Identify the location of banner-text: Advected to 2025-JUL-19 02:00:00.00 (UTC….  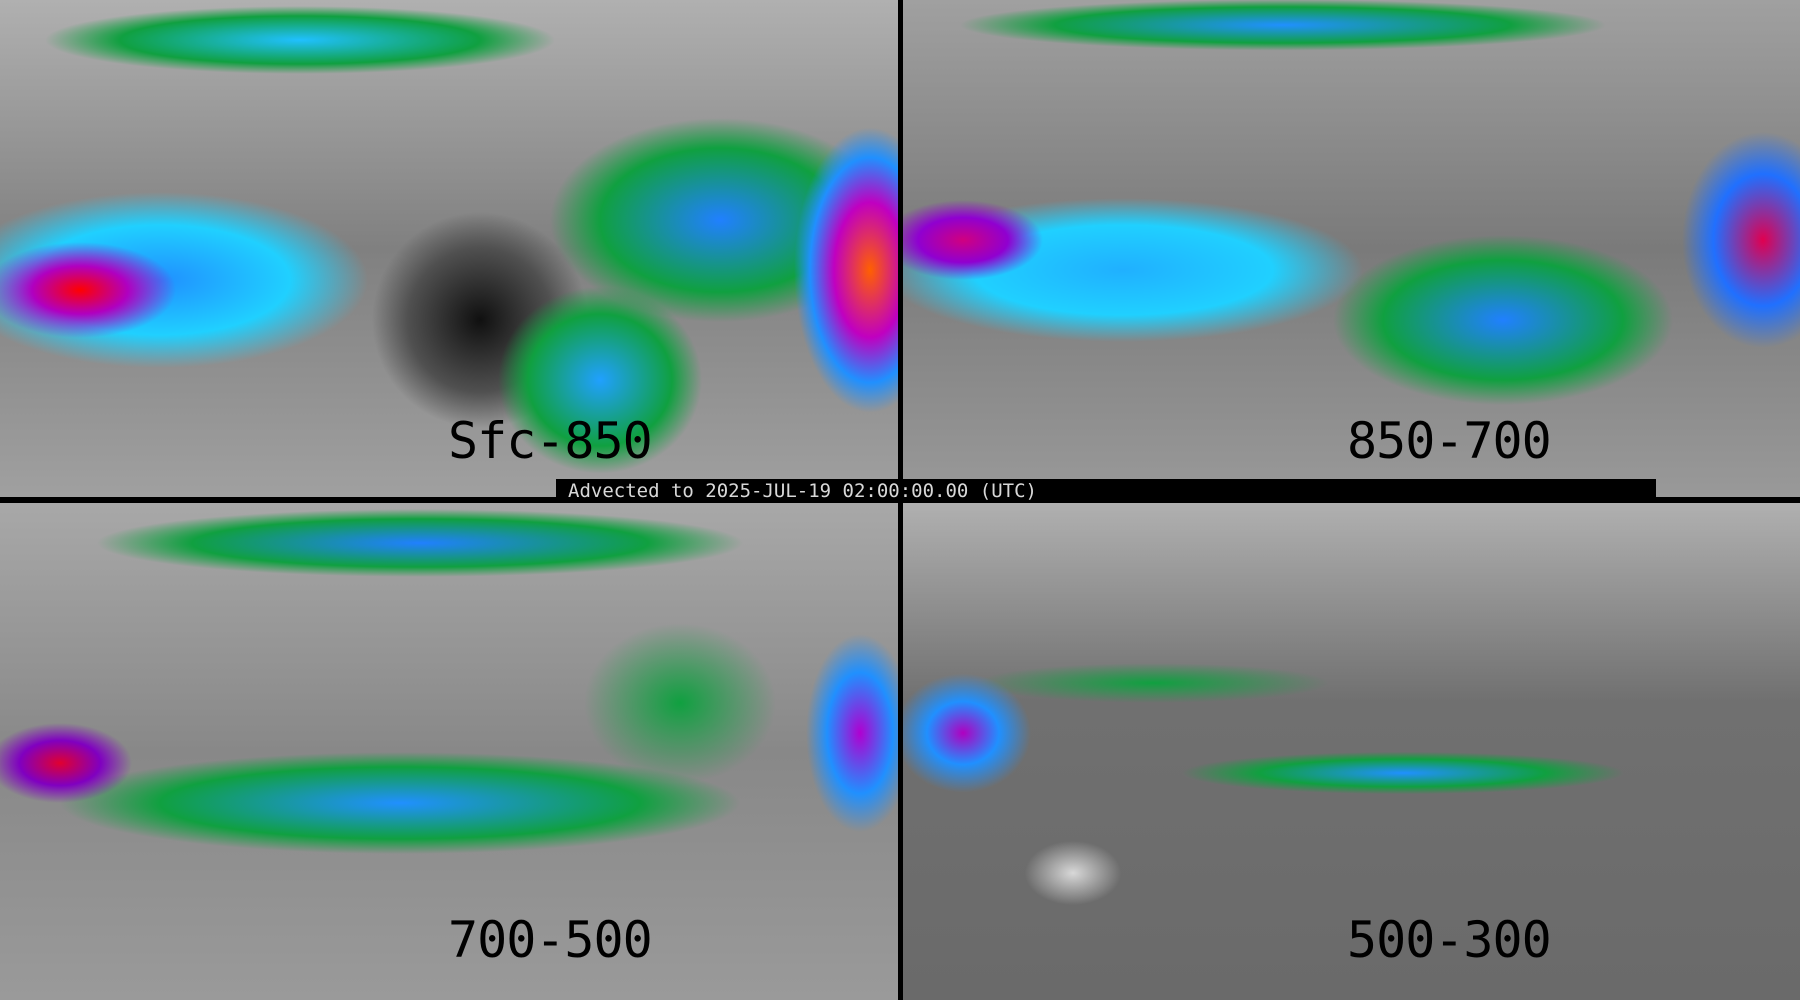
(802, 491).